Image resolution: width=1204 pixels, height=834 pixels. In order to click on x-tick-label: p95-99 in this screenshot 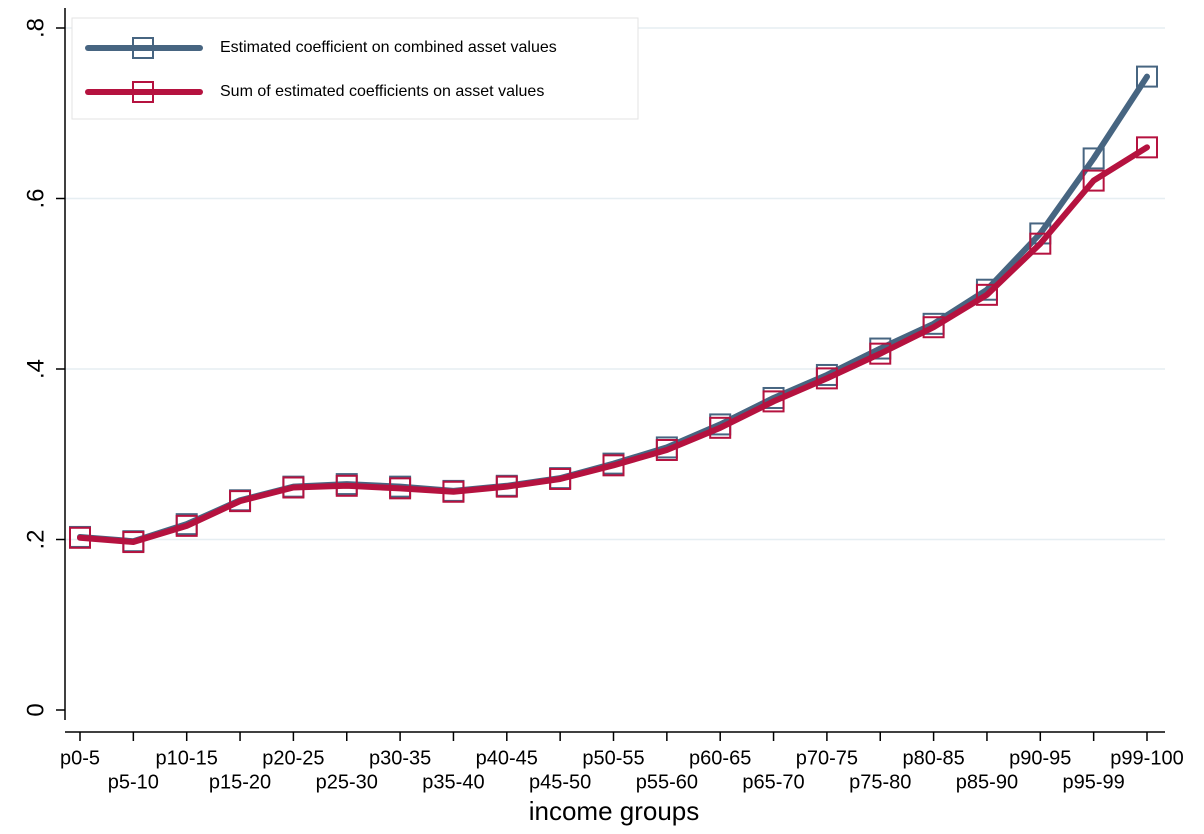, I will do `click(1094, 782)`.